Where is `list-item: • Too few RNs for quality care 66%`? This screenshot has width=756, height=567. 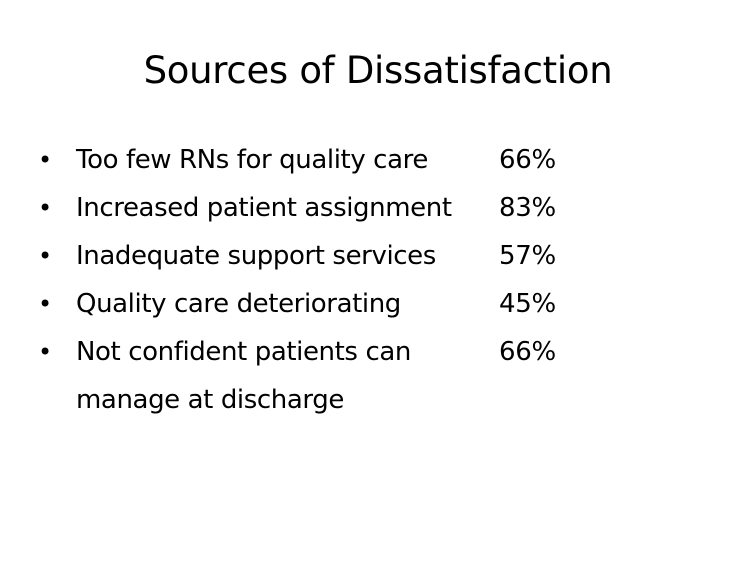
list-item: • Too few RNs for quality care 66% is located at coordinates (338, 160).